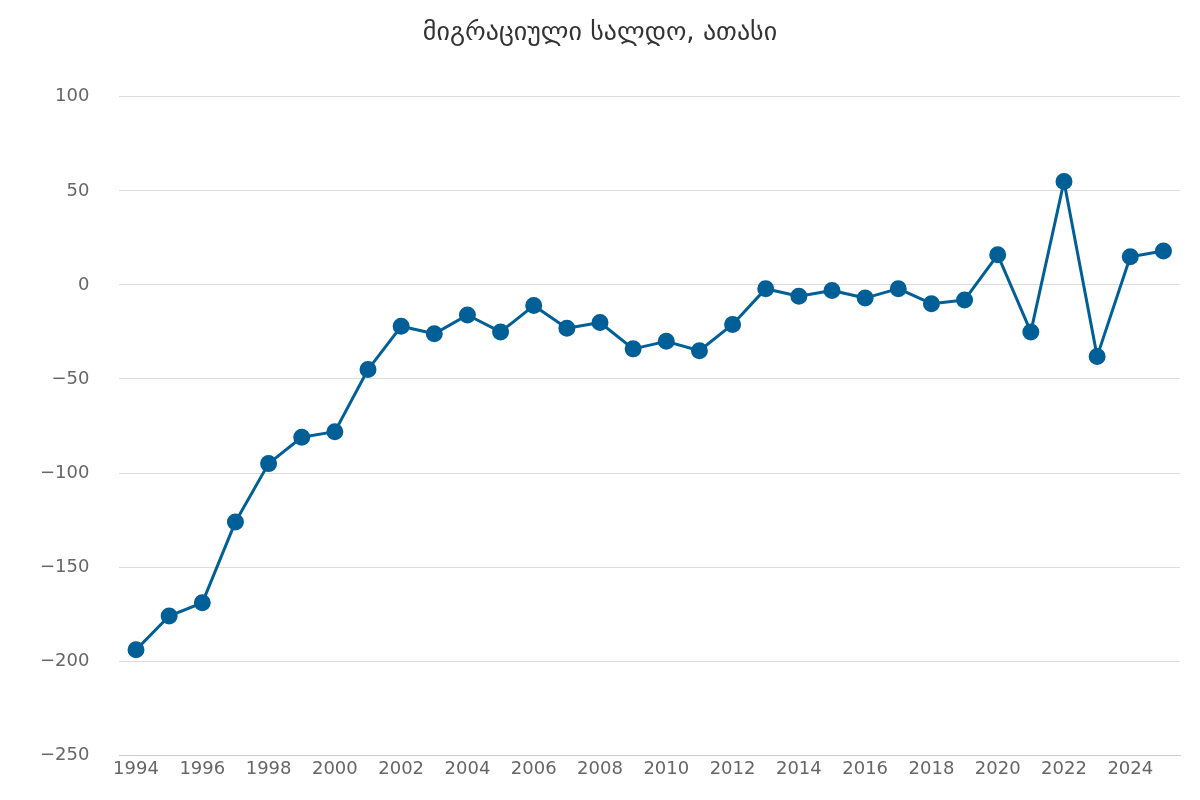 The image size is (1200, 800). Describe the element at coordinates (666, 767) in the screenshot. I see `x-tick-label: 2010` at that location.